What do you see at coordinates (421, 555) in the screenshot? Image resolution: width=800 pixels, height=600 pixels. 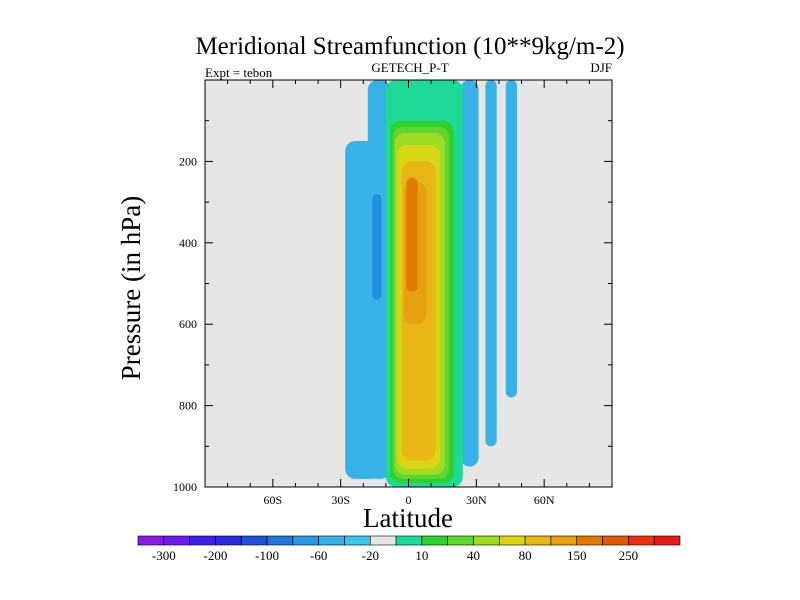 I see `colorbar-label: 10` at bounding box center [421, 555].